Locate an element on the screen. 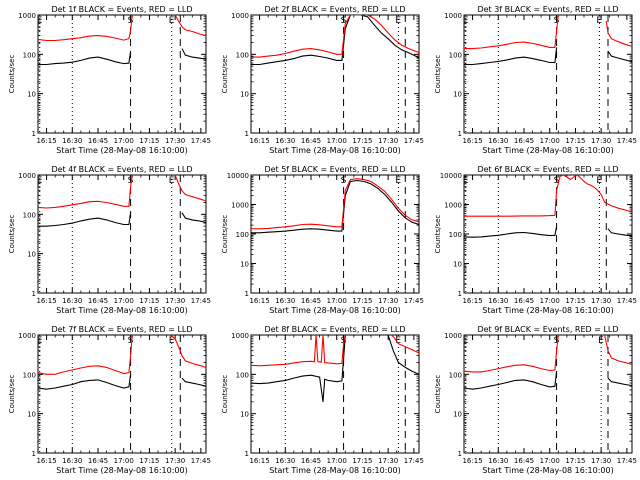 The width and height of the screenshot is (640, 480). series-group is located at coordinates (335, 40).